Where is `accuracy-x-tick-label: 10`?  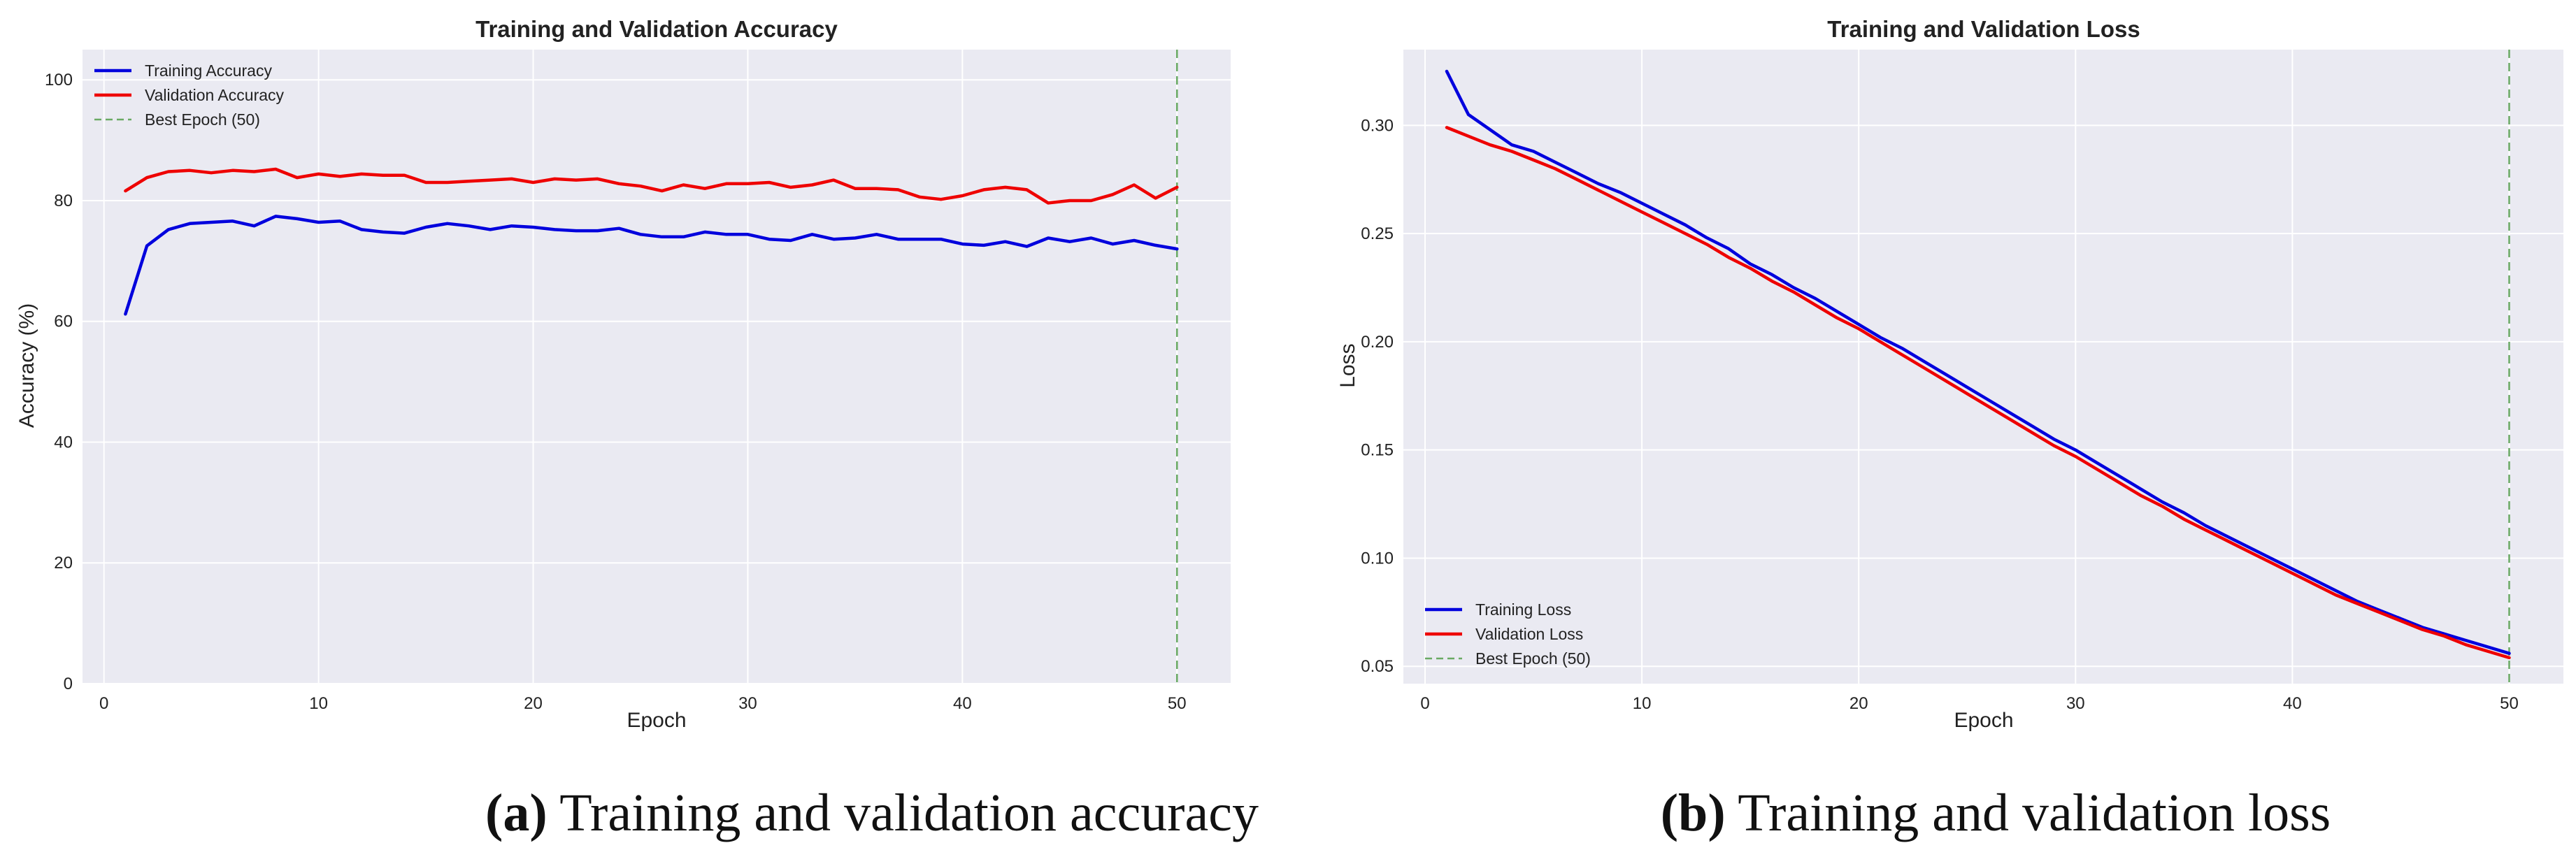
accuracy-x-tick-label: 10 is located at coordinates (318, 703).